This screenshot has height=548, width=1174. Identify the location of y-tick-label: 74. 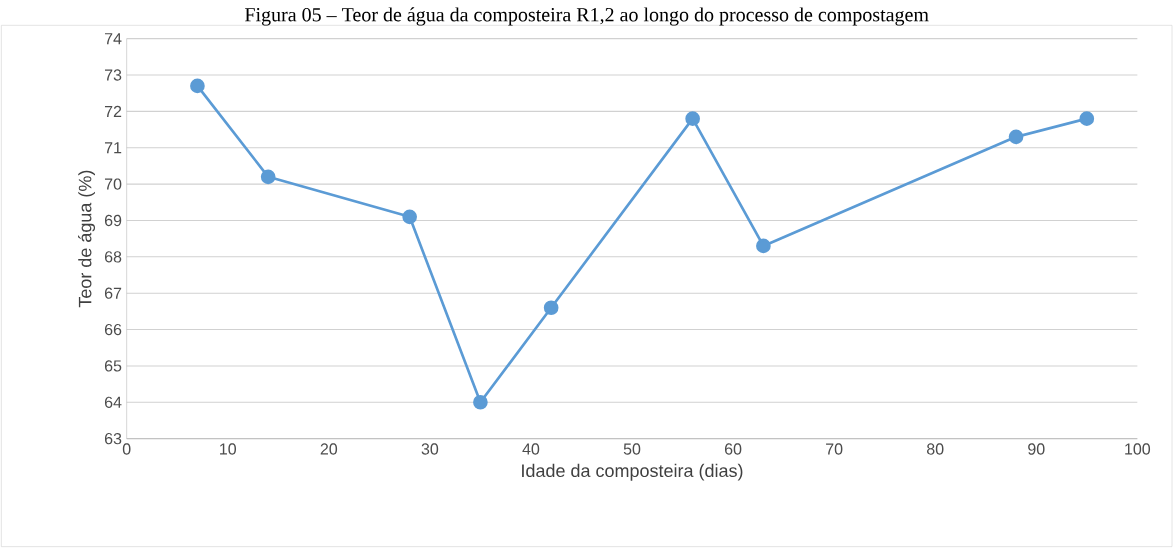
(113, 39).